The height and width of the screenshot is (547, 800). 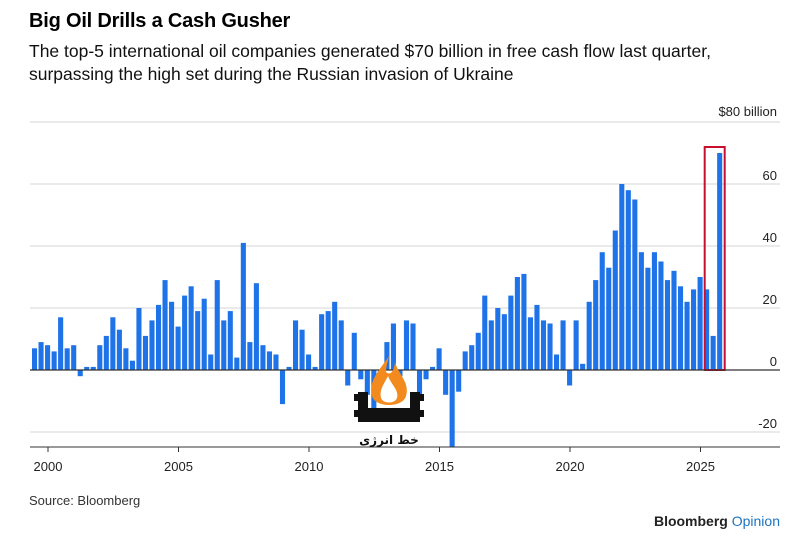 I want to click on x-axis, so click(x=405, y=410).